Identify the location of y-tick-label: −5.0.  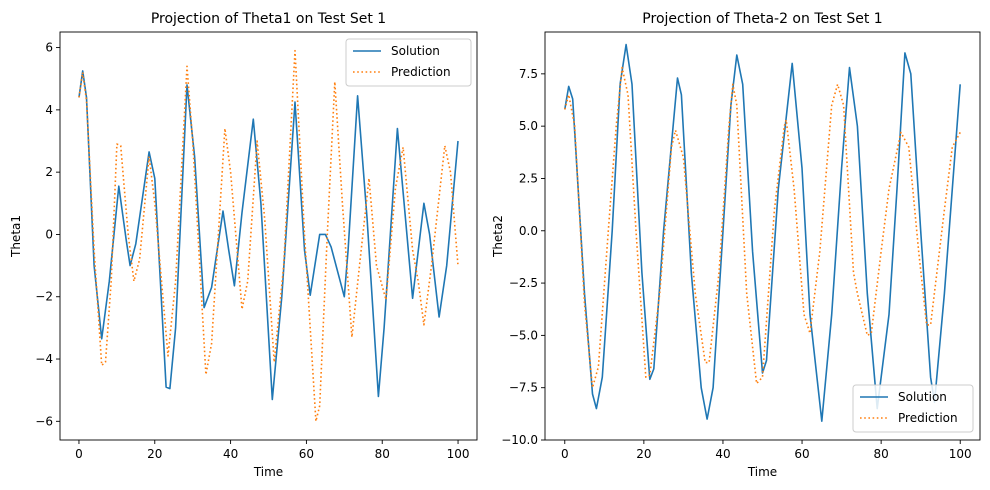
(523, 335).